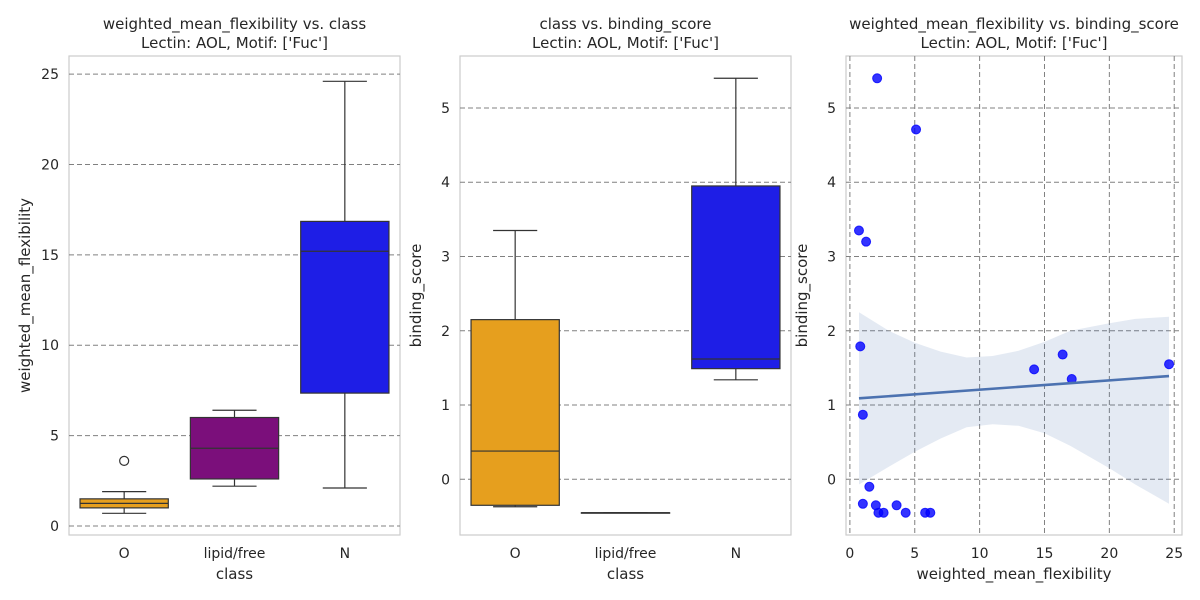 Image resolution: width=1200 pixels, height=600 pixels. Describe the element at coordinates (1174, 554) in the screenshot. I see `x-tick-label: 25` at that location.